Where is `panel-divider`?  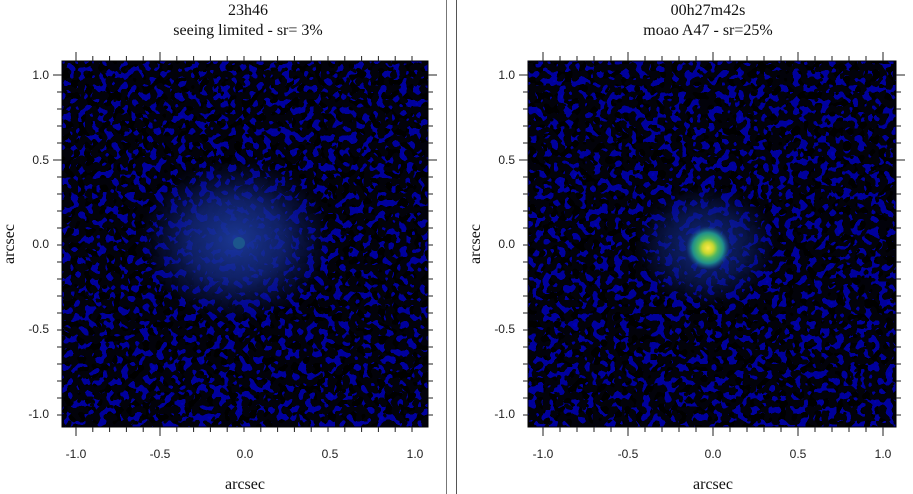 panel-divider is located at coordinates (455, 247).